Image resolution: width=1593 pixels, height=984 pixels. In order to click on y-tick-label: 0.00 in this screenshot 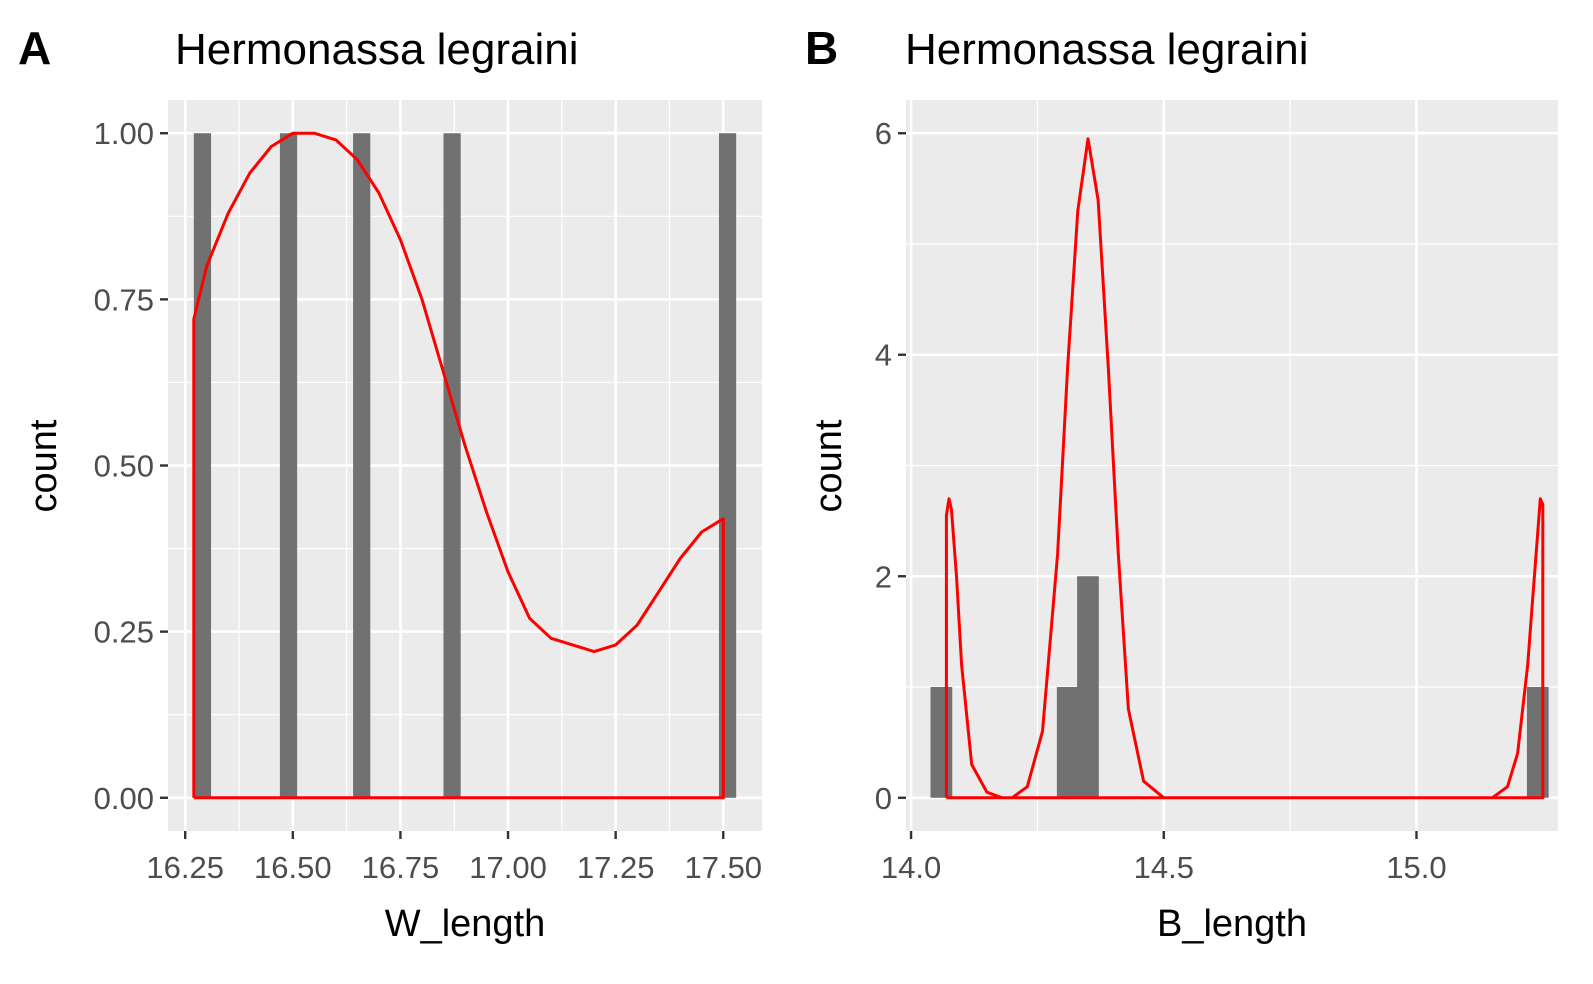, I will do `click(124, 798)`.